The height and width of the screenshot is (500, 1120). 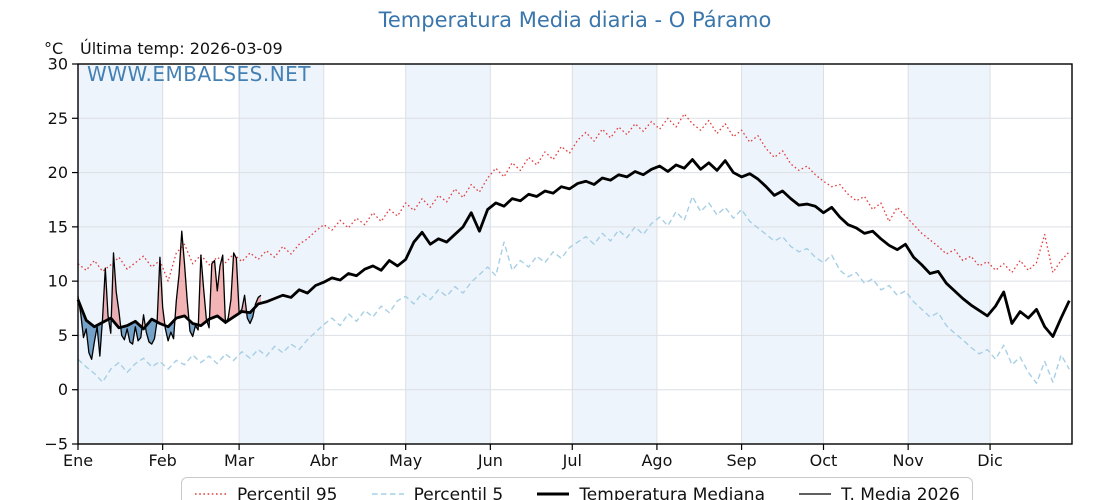 I want to click on lightblue-dashed-line-icon, so click(x=387, y=494).